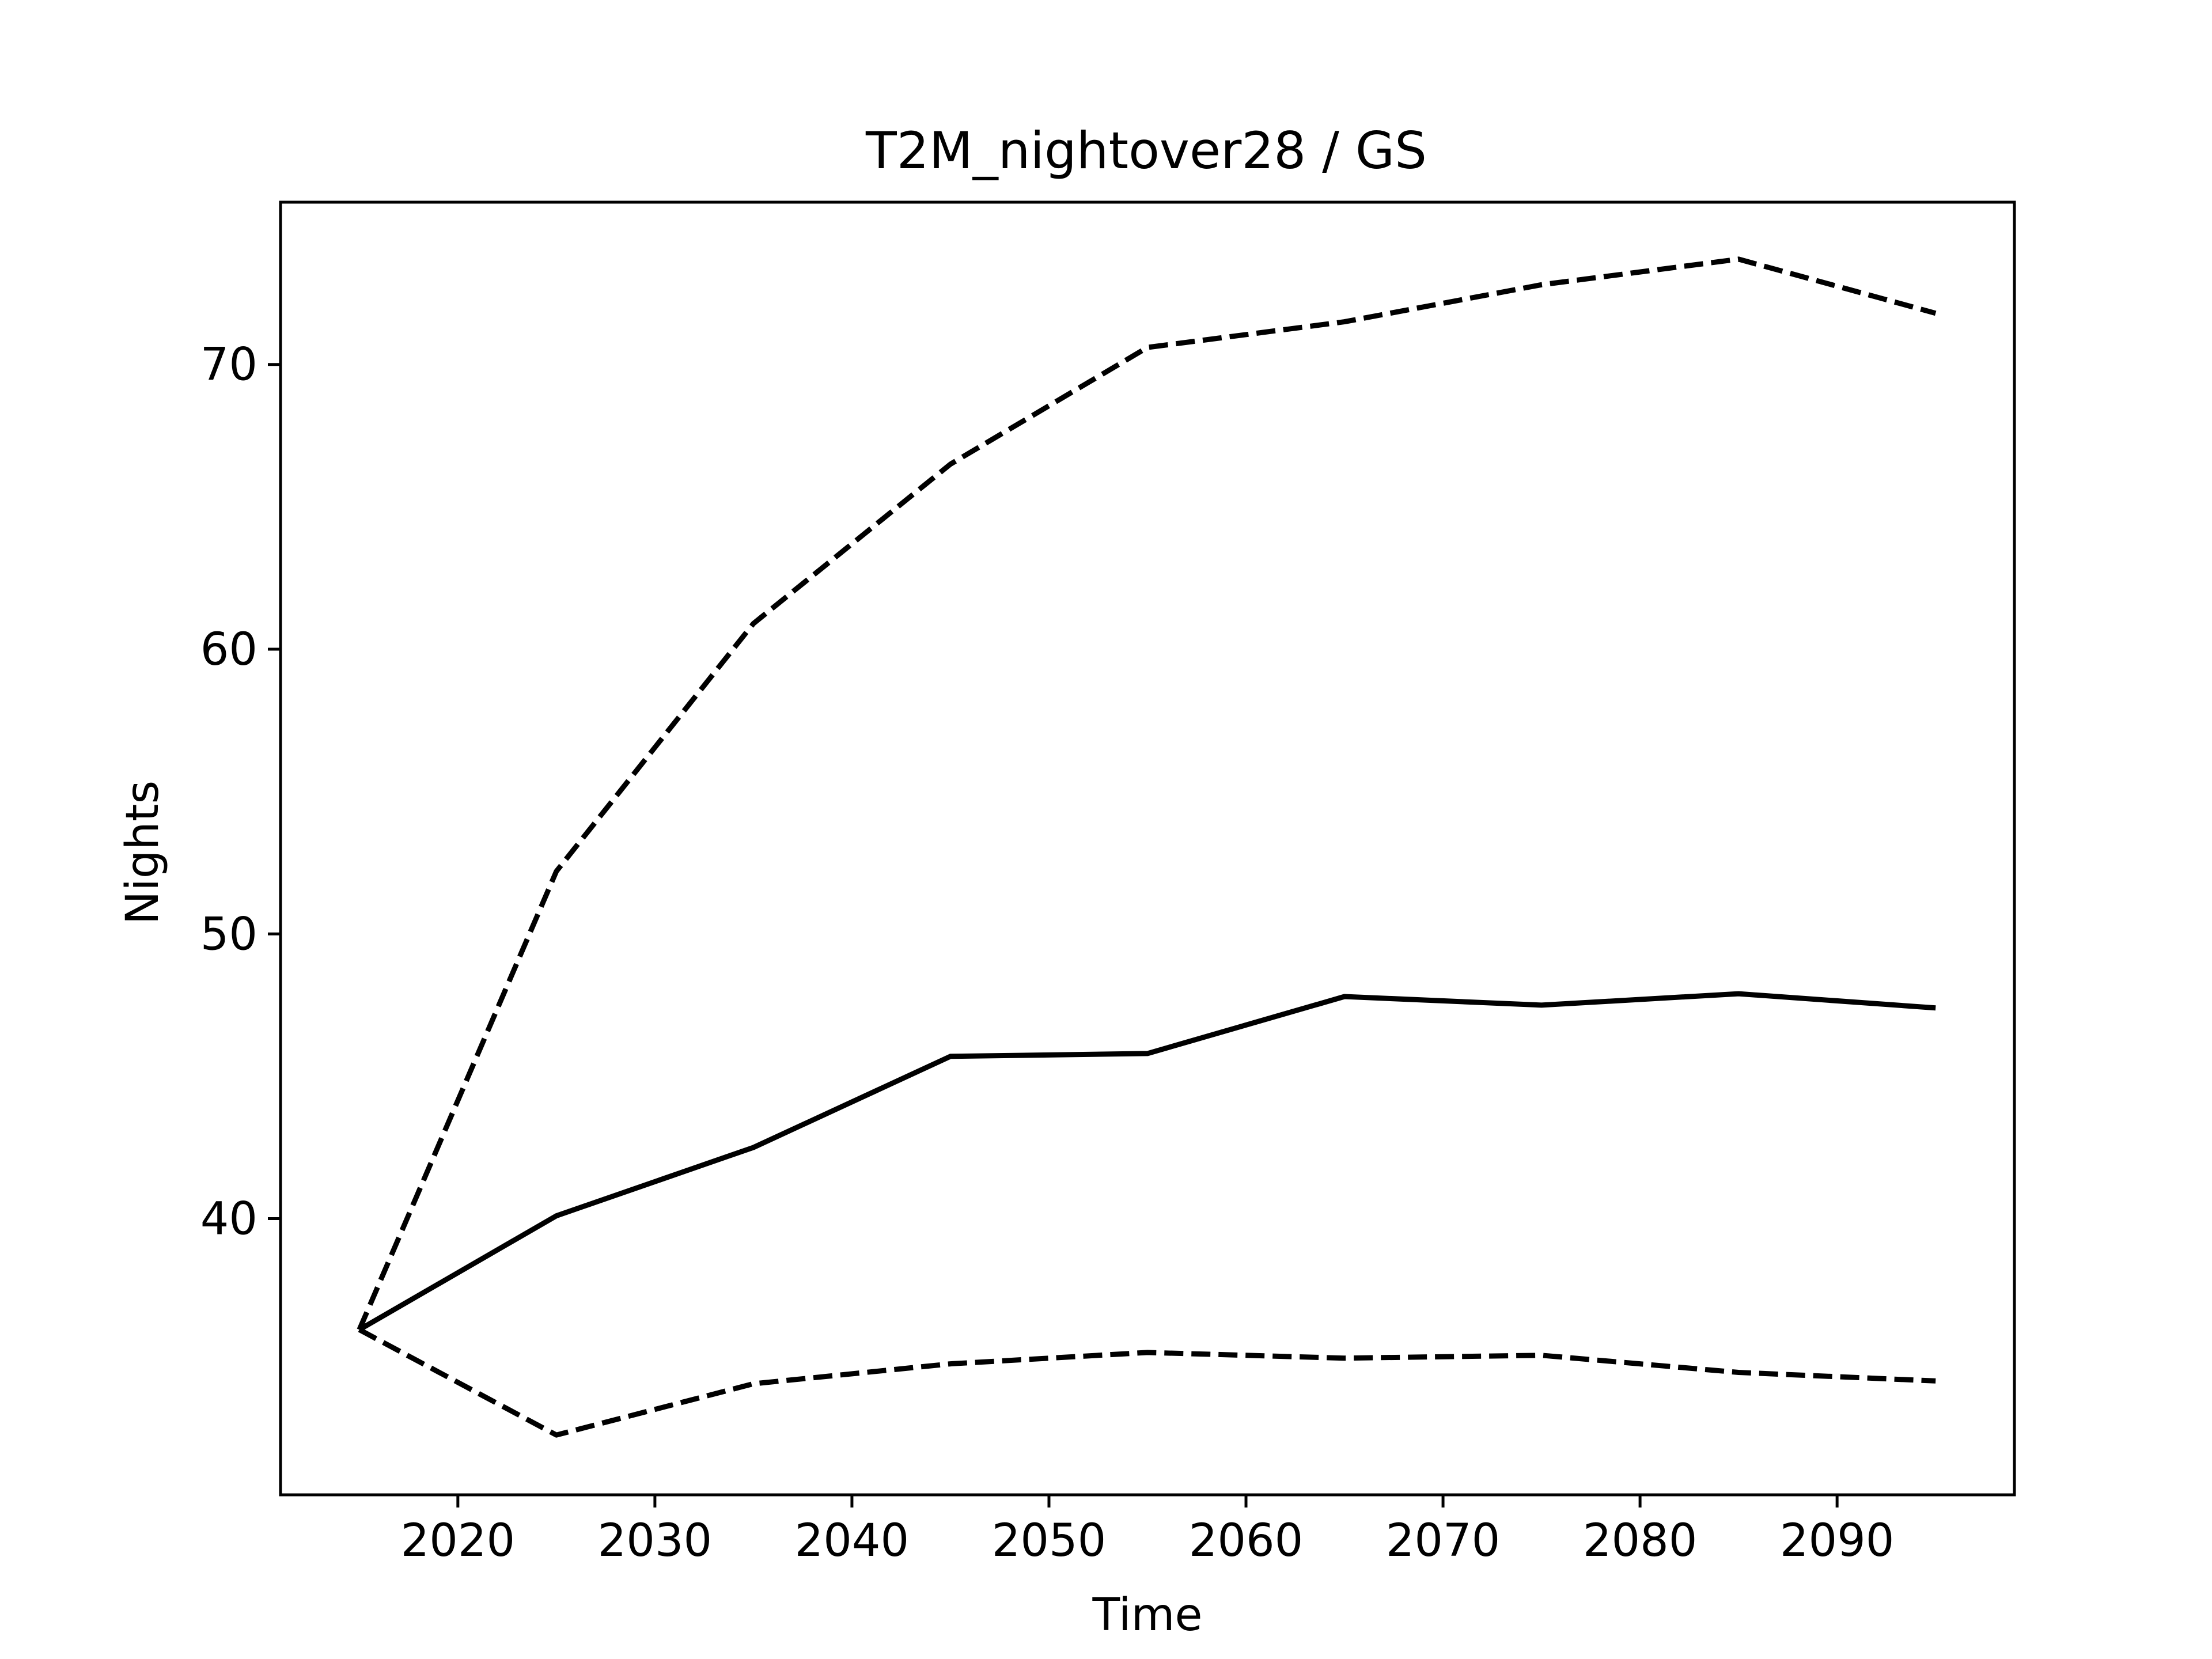 This screenshot has width=2212, height=1659. What do you see at coordinates (1147, 1161) in the screenshot?
I see `series-line-1-solid` at bounding box center [1147, 1161].